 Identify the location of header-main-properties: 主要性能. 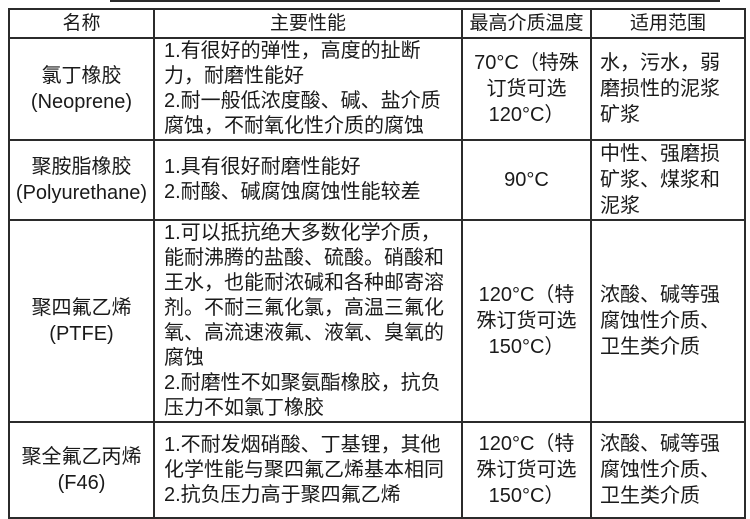
(308, 23).